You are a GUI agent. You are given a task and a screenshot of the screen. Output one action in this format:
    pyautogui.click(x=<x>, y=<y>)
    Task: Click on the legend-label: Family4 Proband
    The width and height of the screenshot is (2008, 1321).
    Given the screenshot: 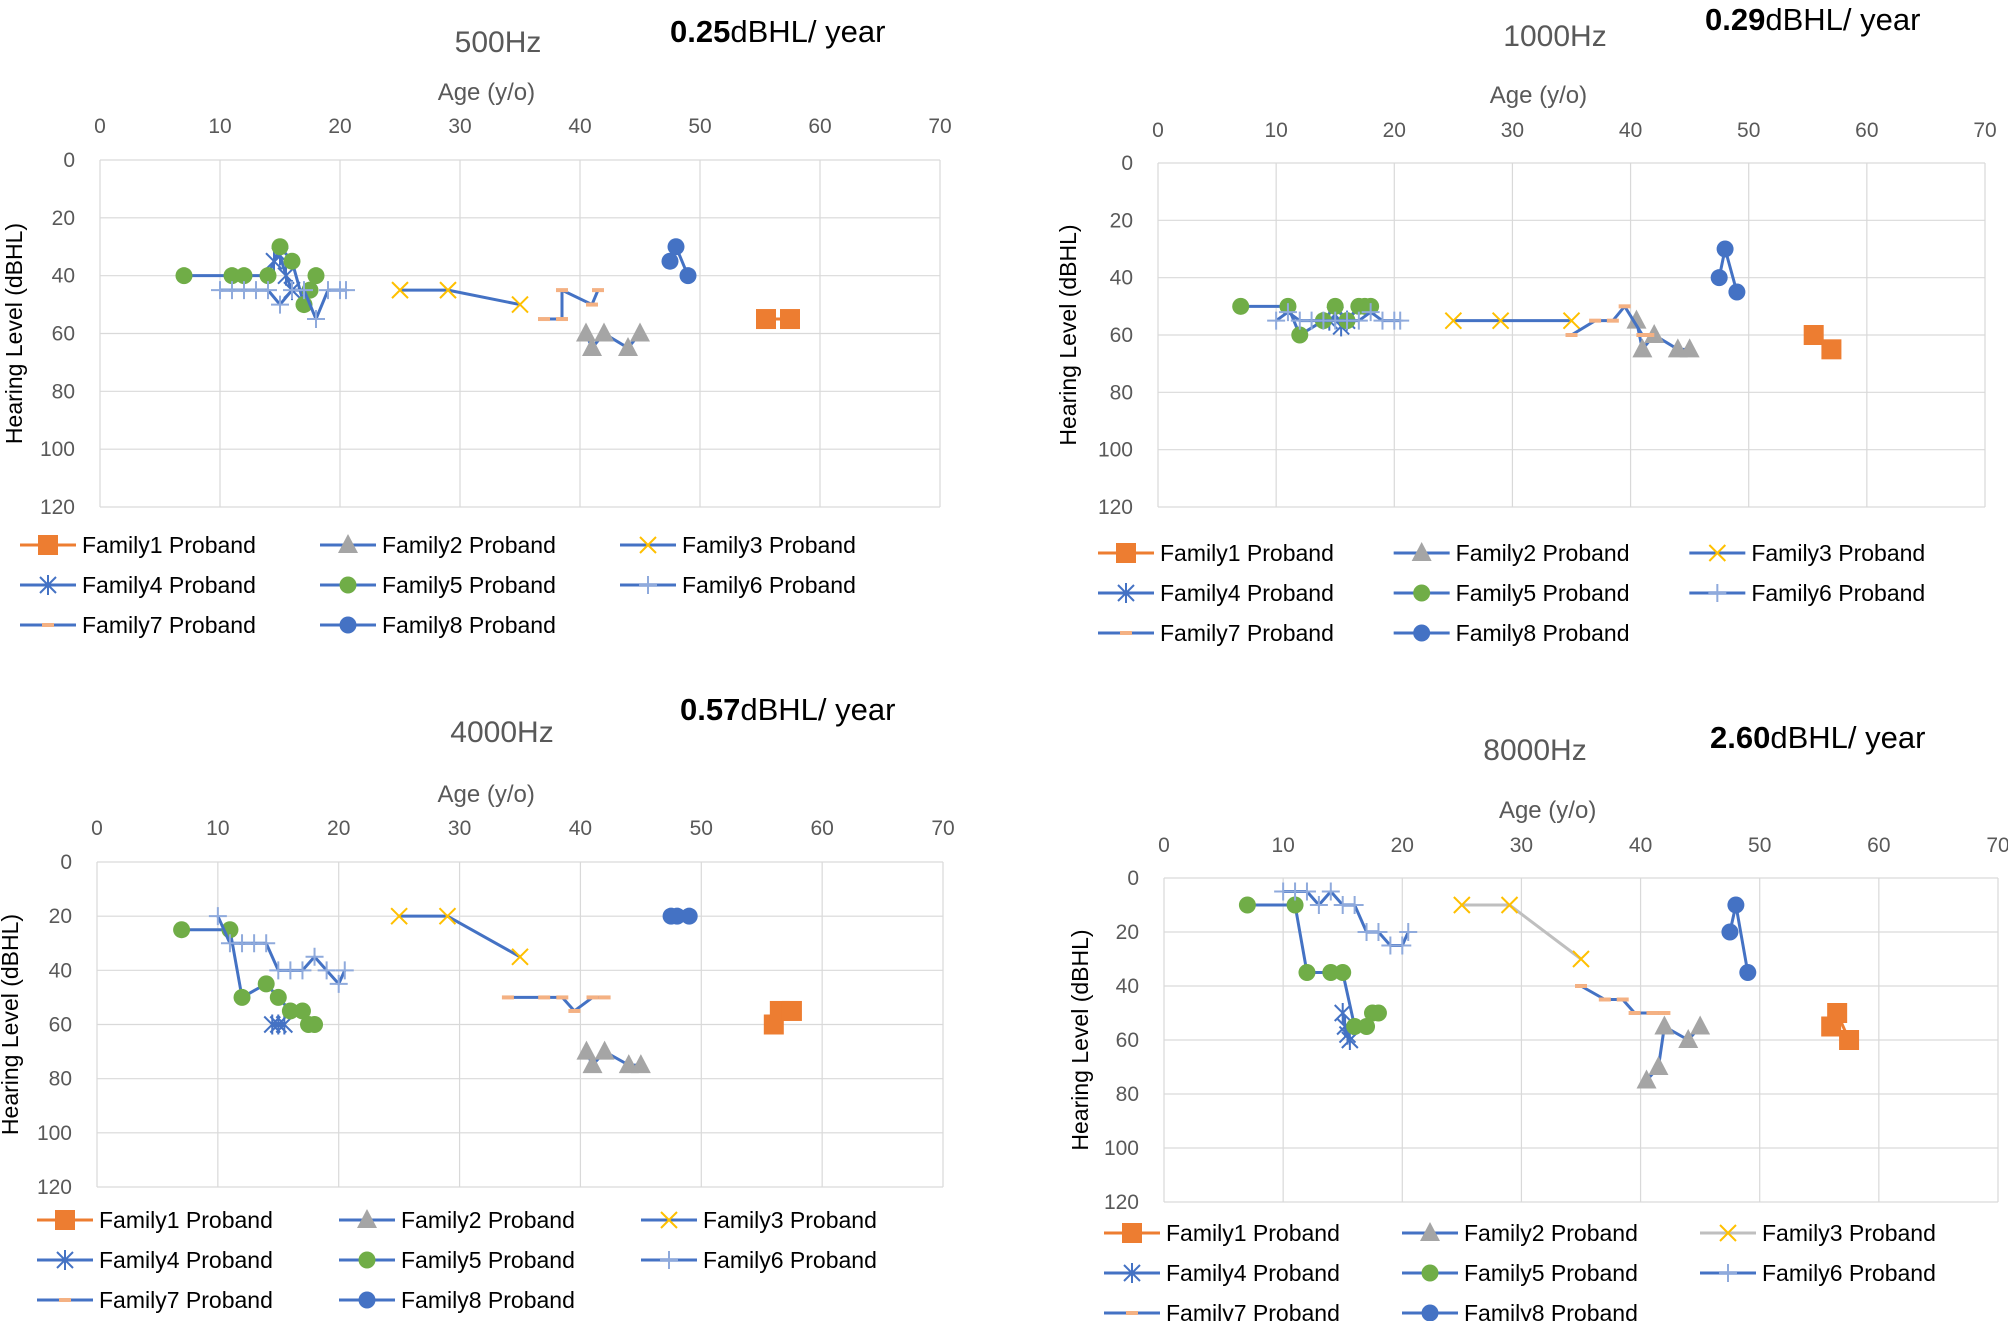 What is the action you would take?
    pyautogui.click(x=1247, y=593)
    